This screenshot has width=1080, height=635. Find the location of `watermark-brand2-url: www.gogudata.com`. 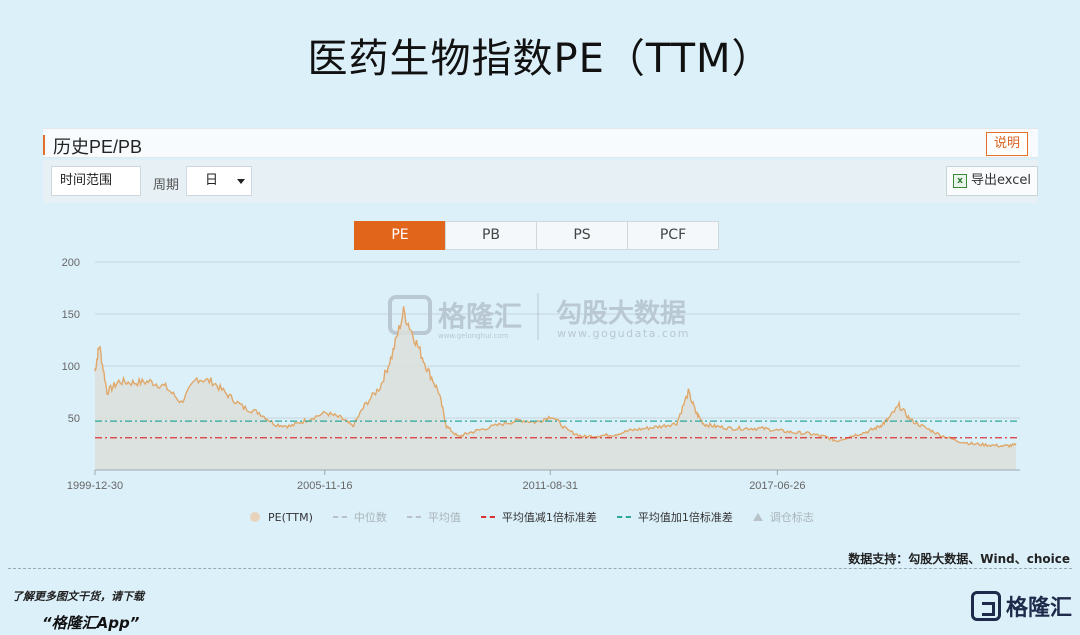

watermark-brand2-url: www.gogudata.com is located at coordinates (623, 333).